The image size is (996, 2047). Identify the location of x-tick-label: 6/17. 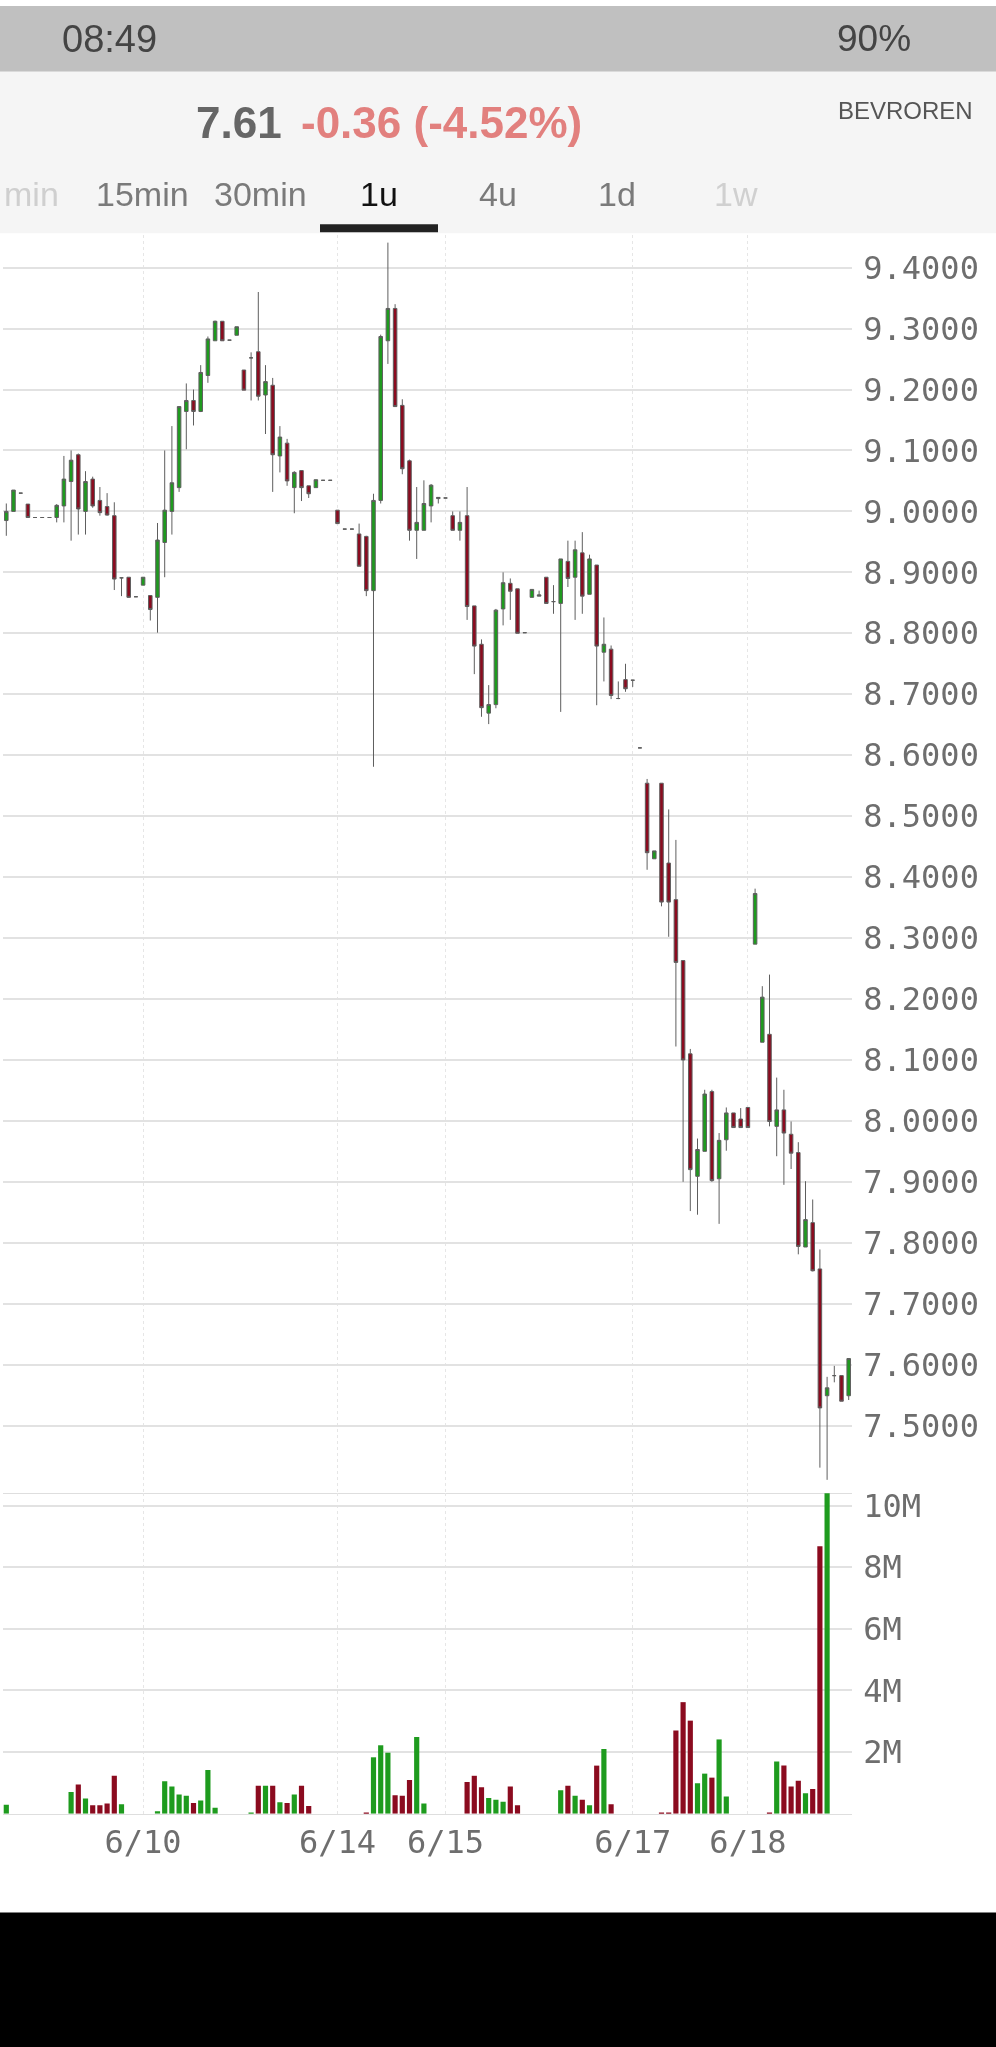
(633, 1842).